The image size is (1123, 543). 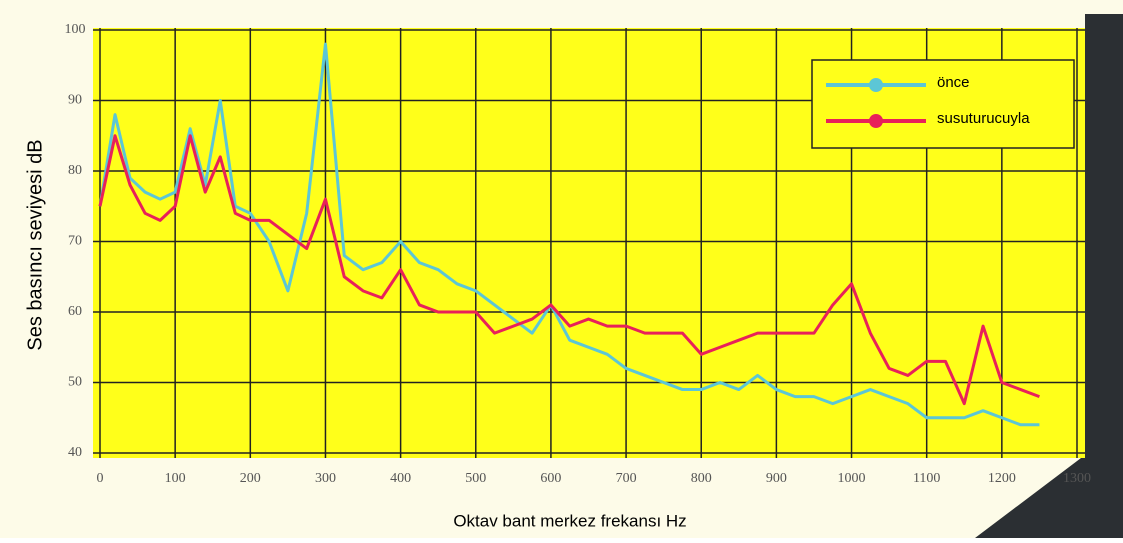 I want to click on y-tick-label: 50, so click(x=75, y=382).